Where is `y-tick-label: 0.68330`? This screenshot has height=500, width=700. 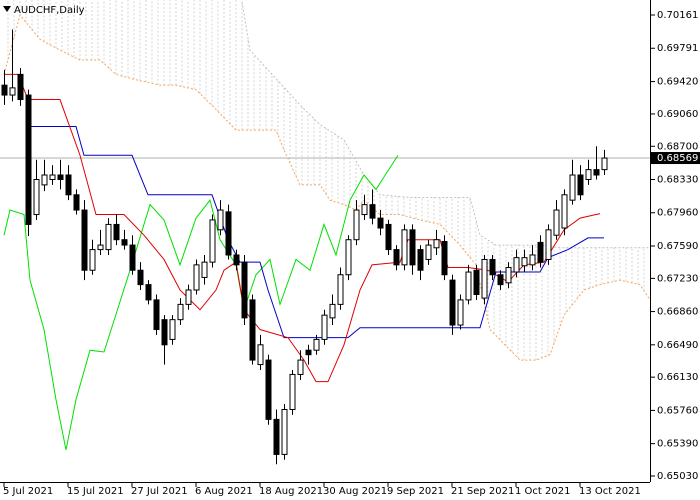 y-tick-label: 0.68330 is located at coordinates (677, 180).